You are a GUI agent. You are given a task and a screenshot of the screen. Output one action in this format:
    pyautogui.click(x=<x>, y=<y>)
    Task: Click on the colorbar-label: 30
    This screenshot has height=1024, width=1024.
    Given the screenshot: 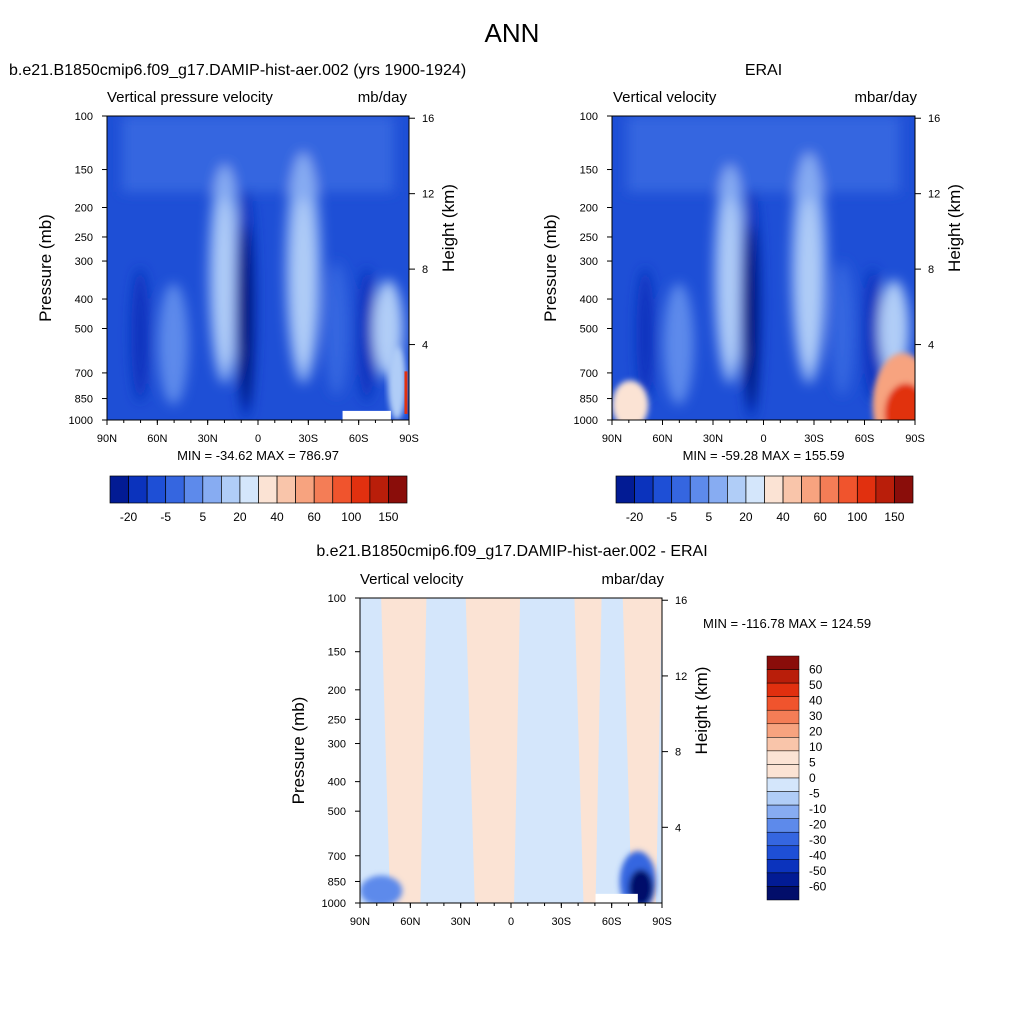 What is the action you would take?
    pyautogui.click(x=816, y=716)
    